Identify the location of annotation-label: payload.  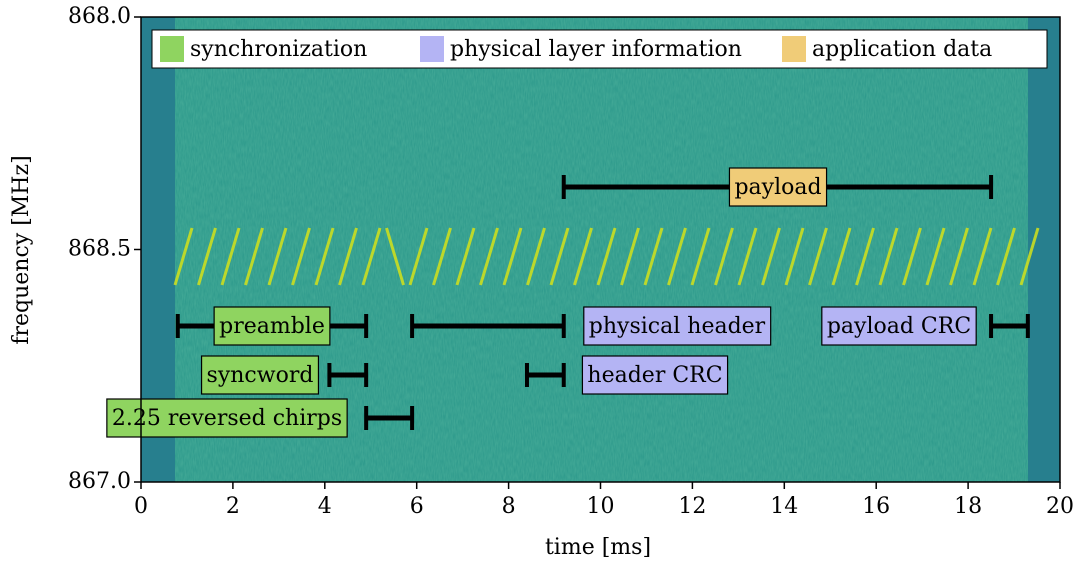
(777, 187).